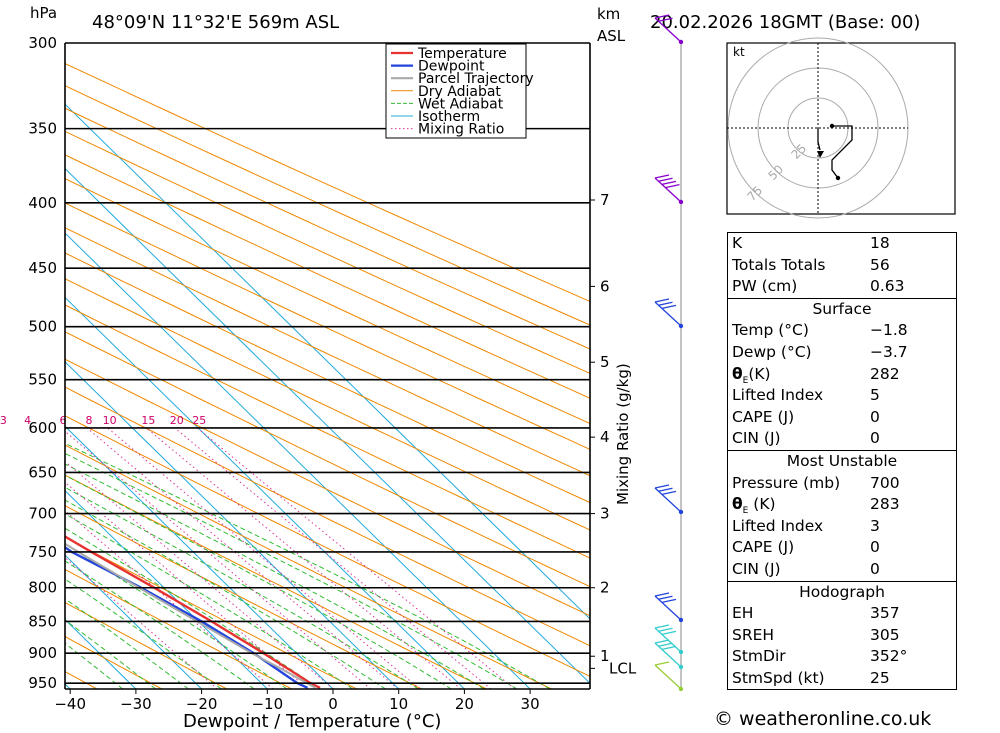 The width and height of the screenshot is (1000, 733). I want to click on hodograph-trace, so click(841, 152).